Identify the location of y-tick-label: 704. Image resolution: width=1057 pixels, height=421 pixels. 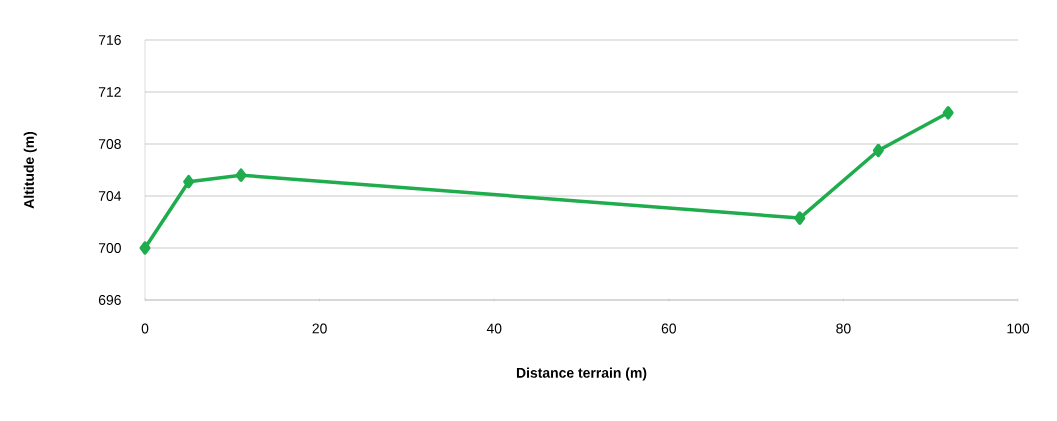
(110, 196).